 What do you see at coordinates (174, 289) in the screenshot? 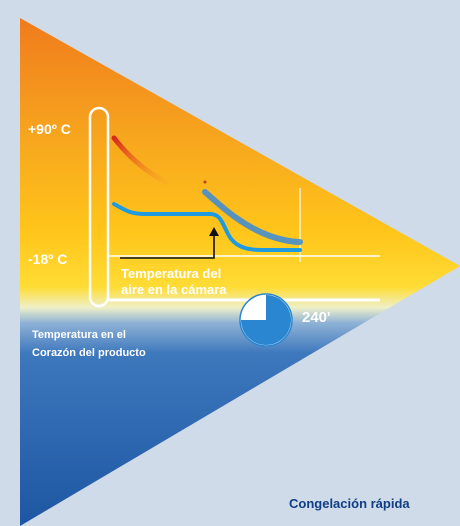
I see `air-temperature-label-line2: aire en la cámara` at bounding box center [174, 289].